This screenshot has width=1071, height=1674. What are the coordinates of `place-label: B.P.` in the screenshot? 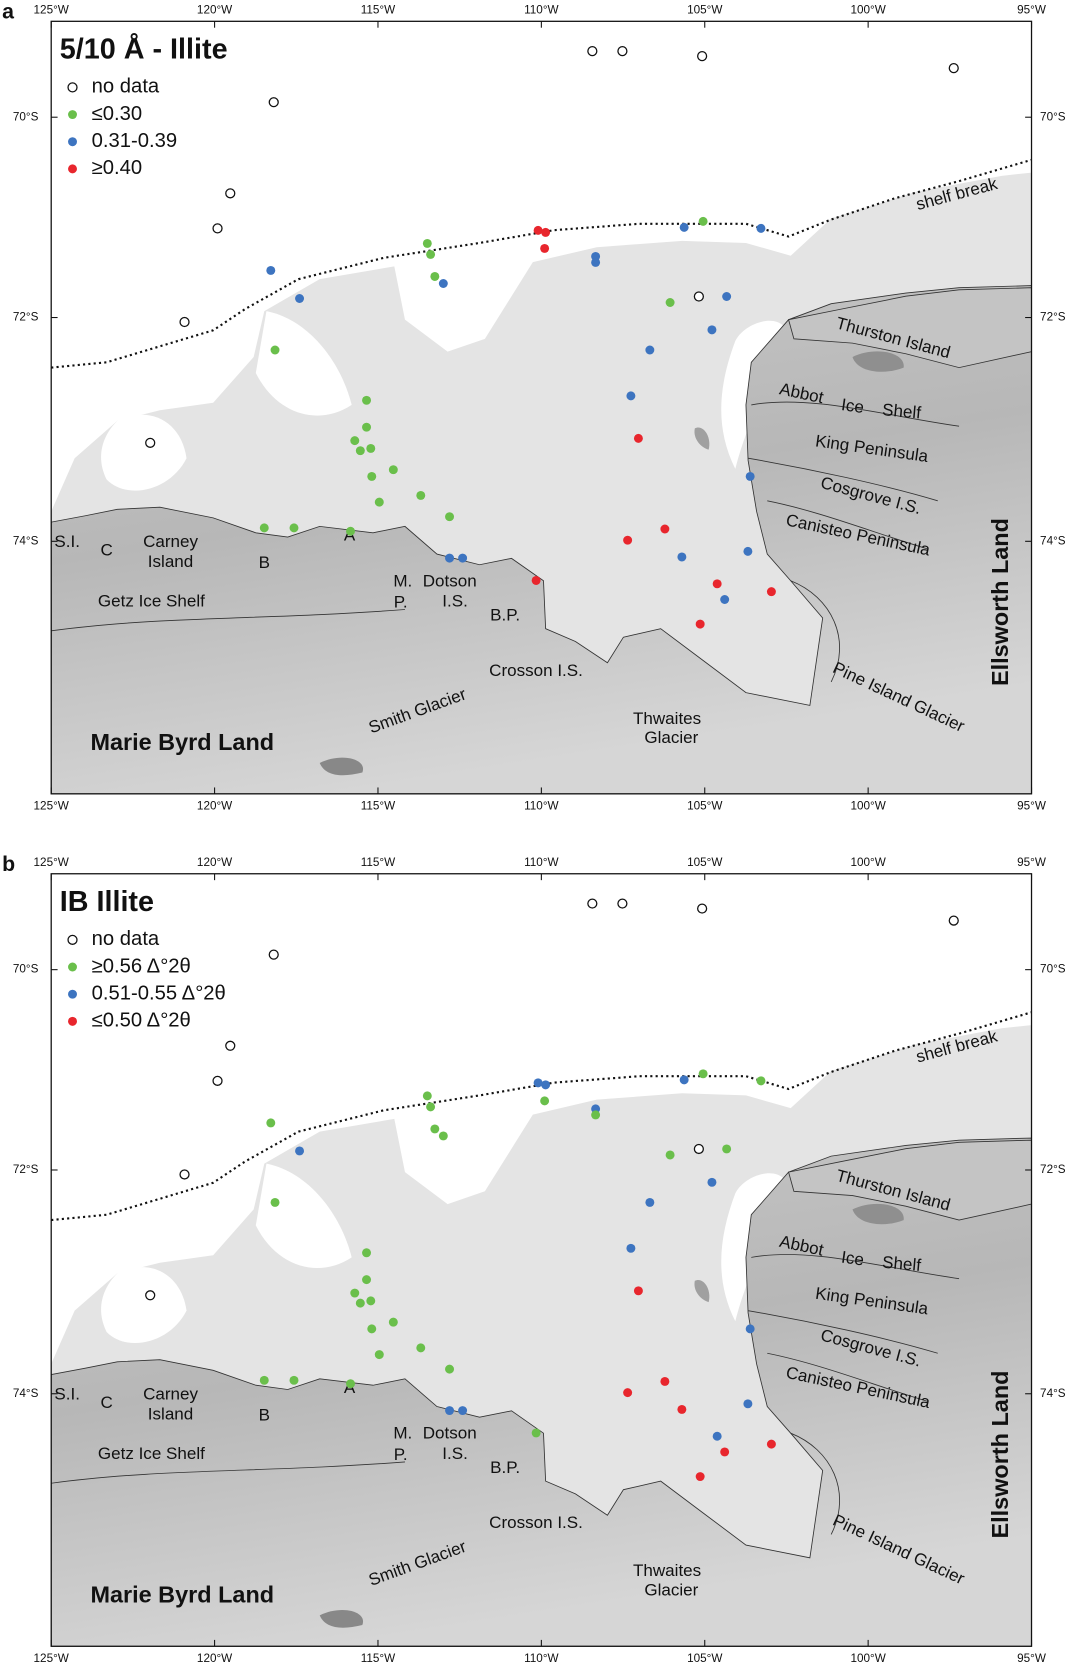 It's located at (505, 1467).